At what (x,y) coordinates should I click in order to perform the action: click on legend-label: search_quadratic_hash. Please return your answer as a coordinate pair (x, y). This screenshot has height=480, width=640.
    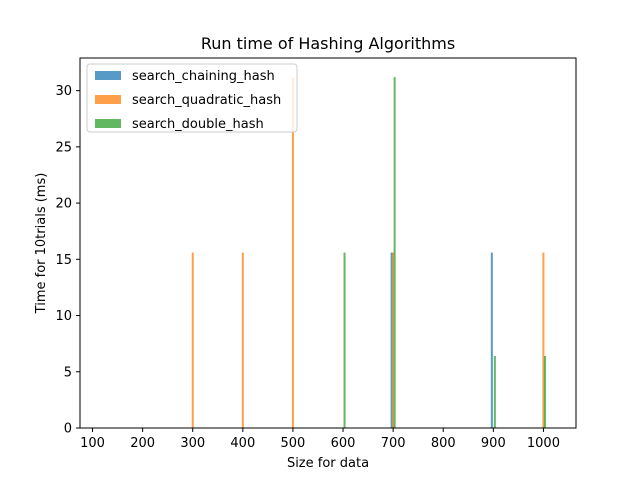
    Looking at the image, I should click on (206, 100).